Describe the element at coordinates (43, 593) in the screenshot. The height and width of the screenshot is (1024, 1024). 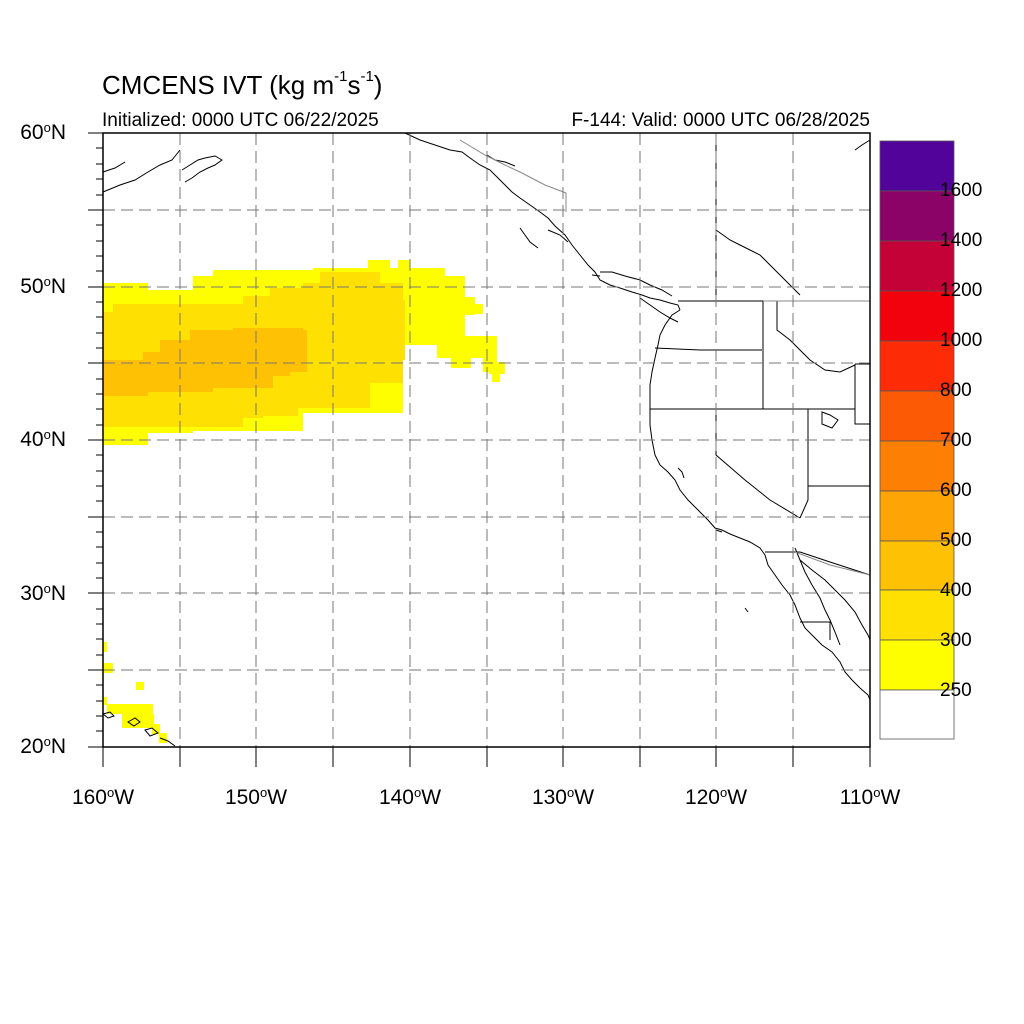
I see `lat-label-30n: 30oN` at that location.